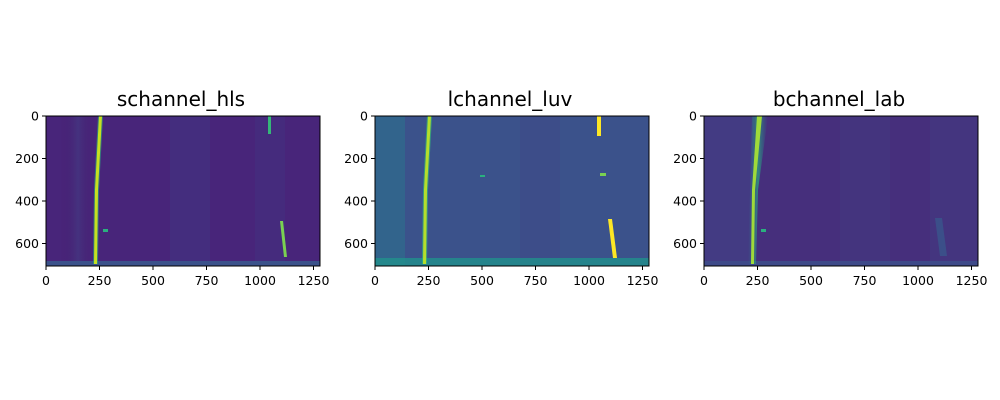 The image size is (1000, 400). I want to click on panel-title: bchannel_lab, so click(839, 99).